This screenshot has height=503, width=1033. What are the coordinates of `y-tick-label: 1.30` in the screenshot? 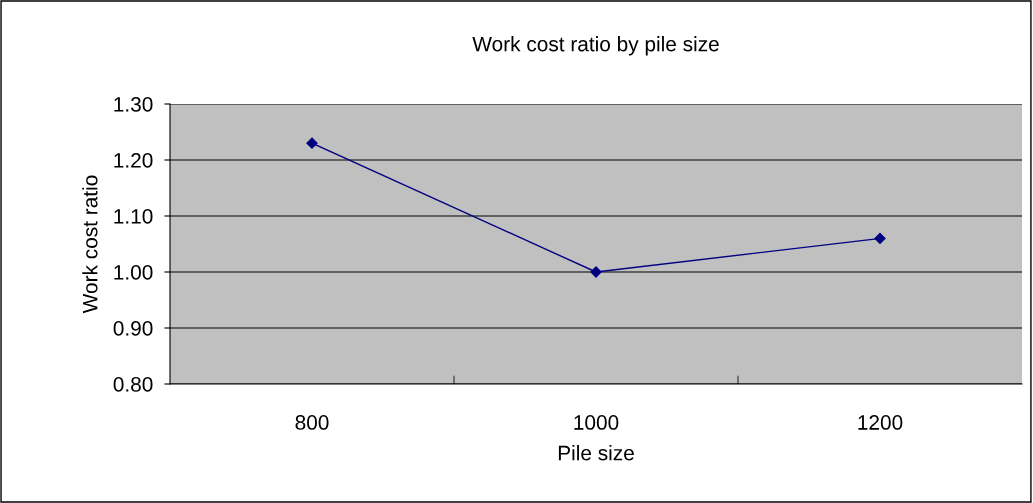 It's located at (133, 104).